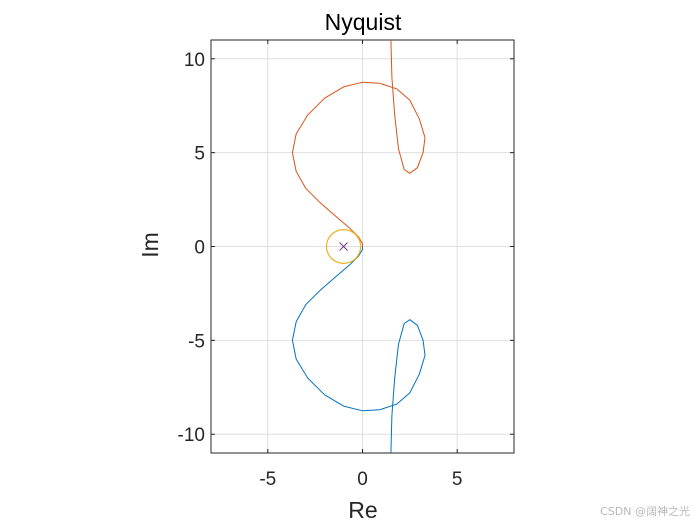 The image size is (700, 525). Describe the element at coordinates (194, 60) in the screenshot. I see `y-tick-label: 10` at that location.